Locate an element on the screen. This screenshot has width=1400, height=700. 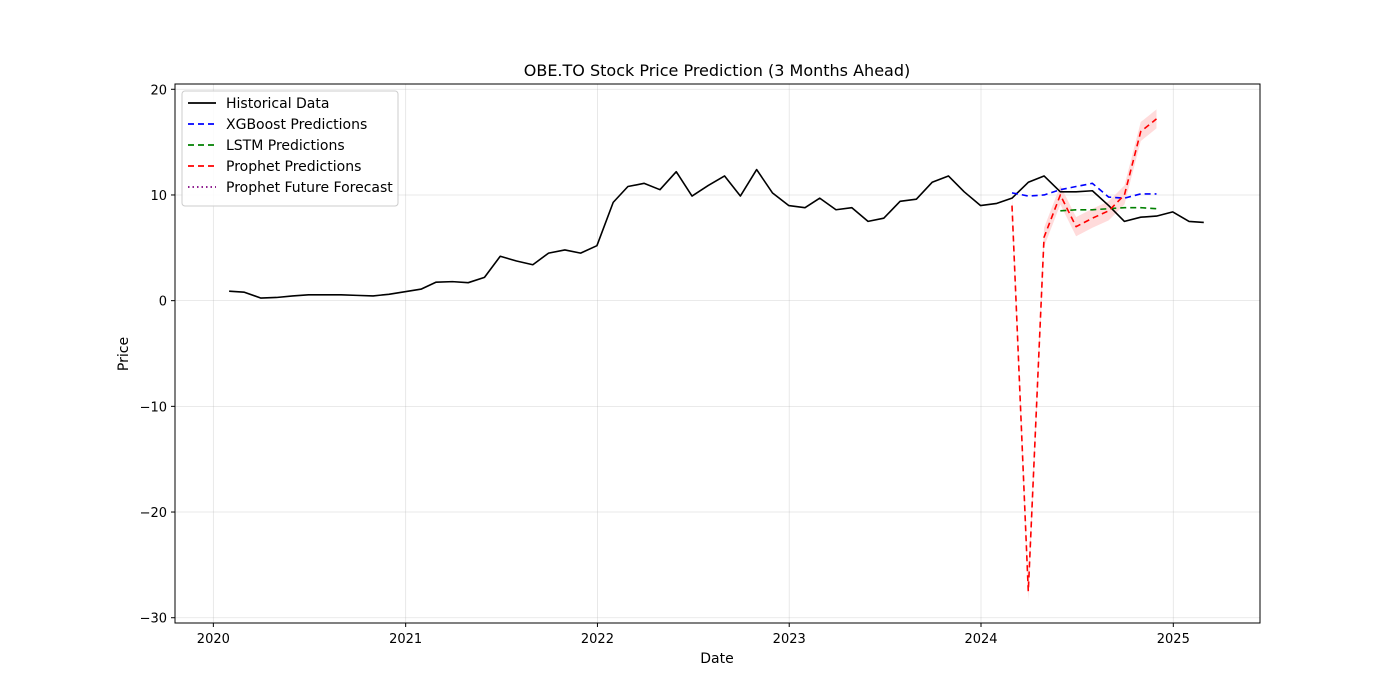
x-axis-title: Date is located at coordinates (716, 659).